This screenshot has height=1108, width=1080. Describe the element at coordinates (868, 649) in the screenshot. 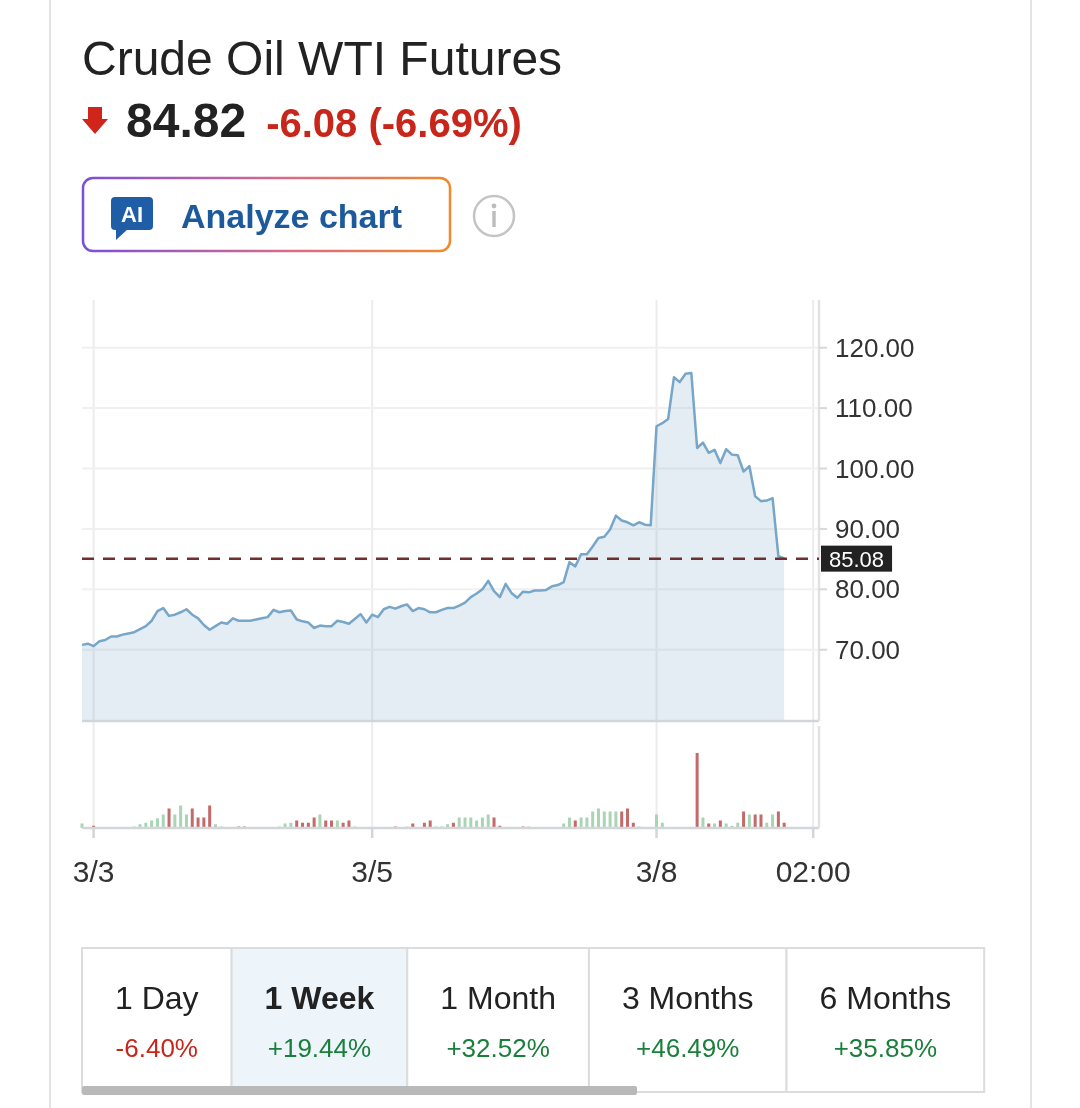

I see `y-tick-label: 70.00` at that location.